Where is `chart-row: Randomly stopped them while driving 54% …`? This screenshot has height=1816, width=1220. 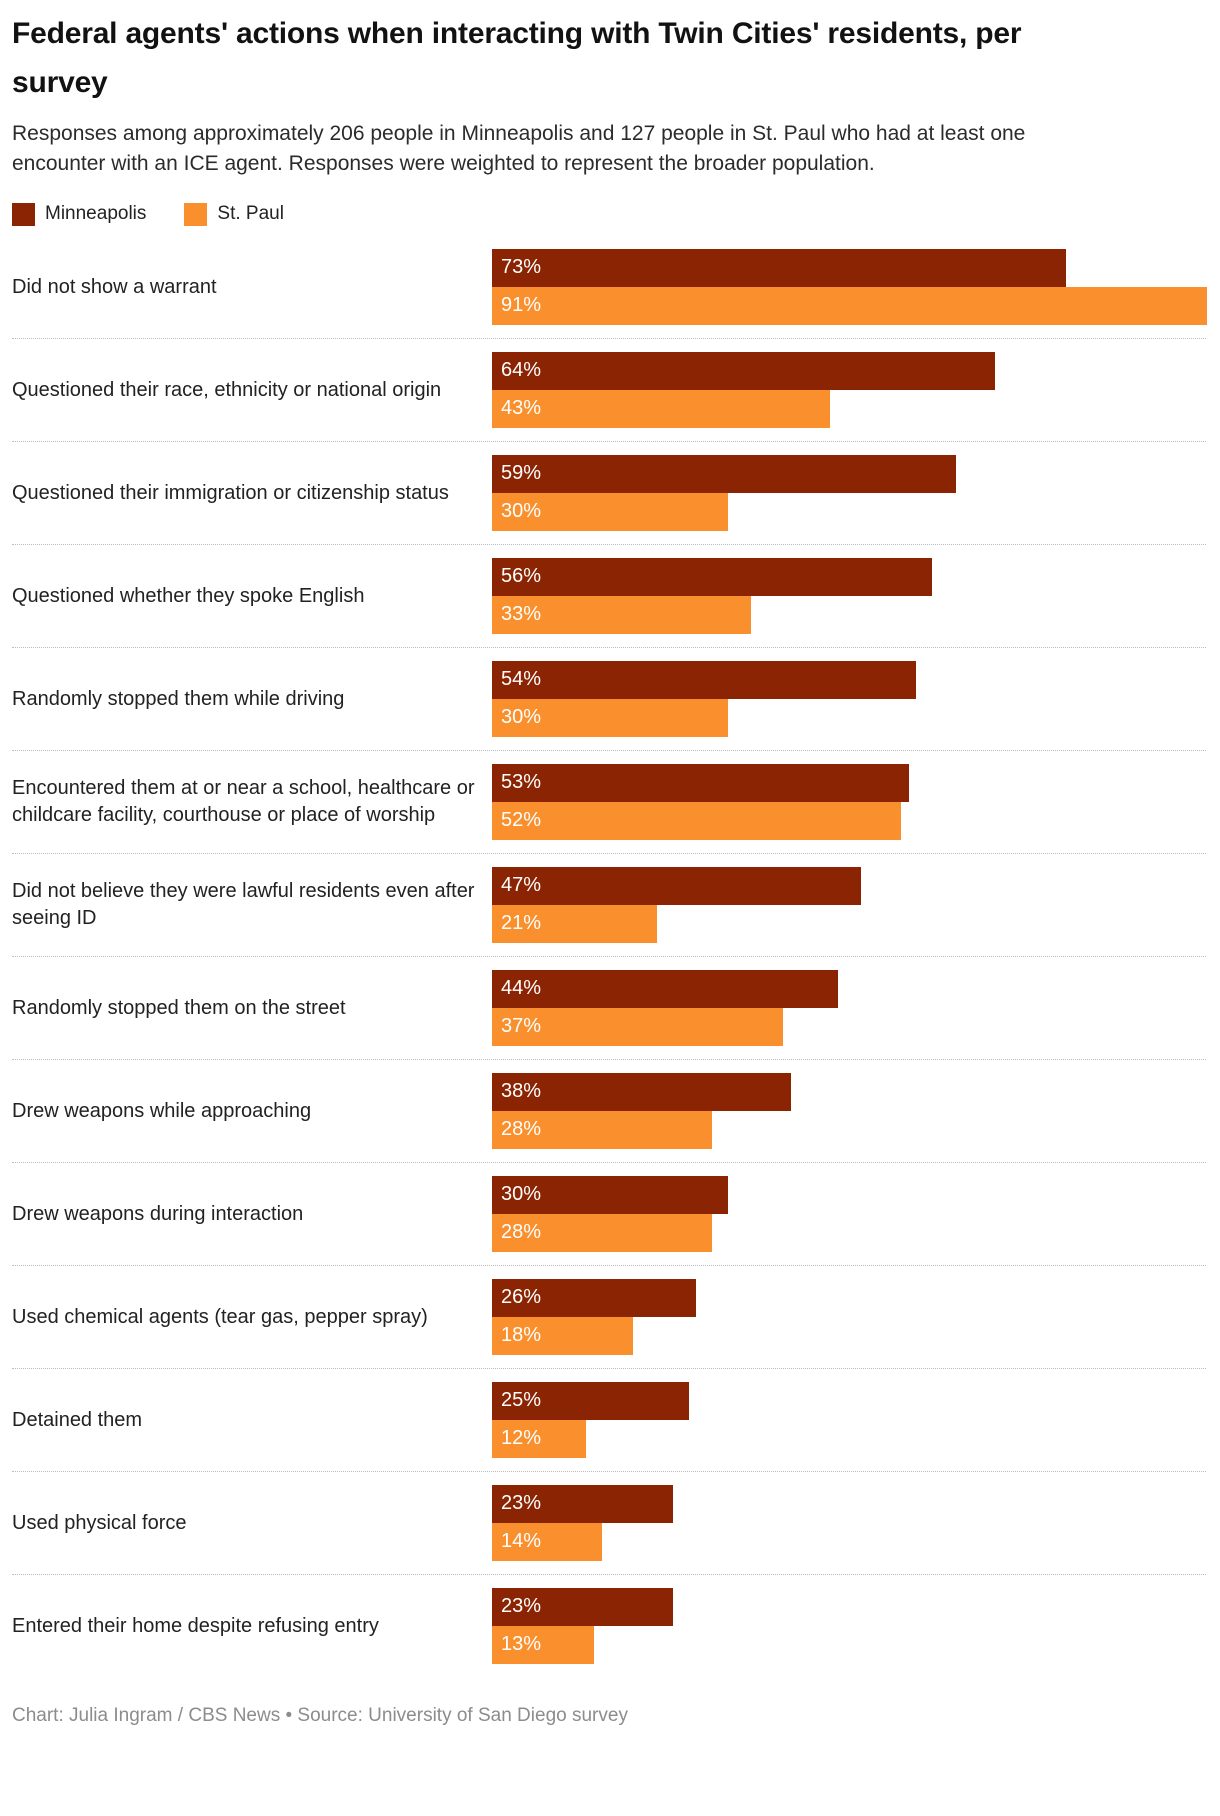
chart-row: Randomly stopped them while driving 54% … is located at coordinates (609, 699).